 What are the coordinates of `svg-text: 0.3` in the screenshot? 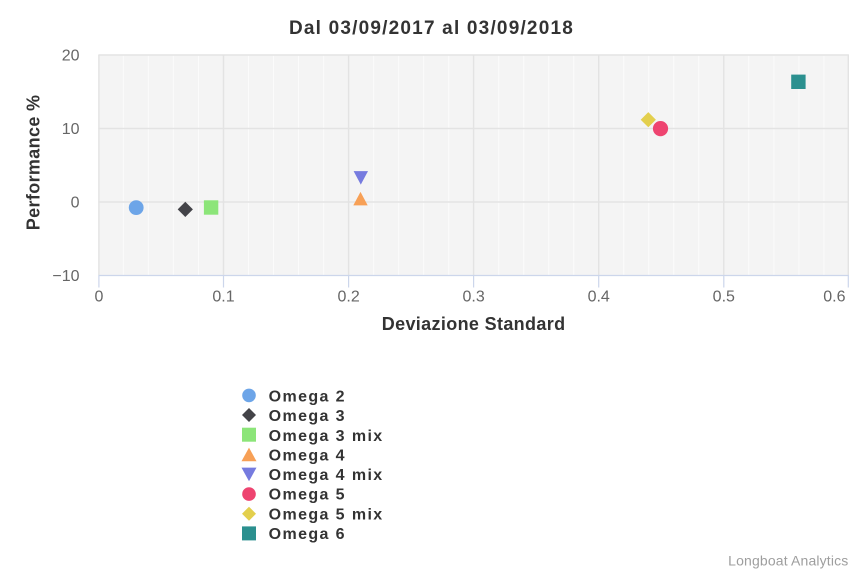 It's located at (473, 297).